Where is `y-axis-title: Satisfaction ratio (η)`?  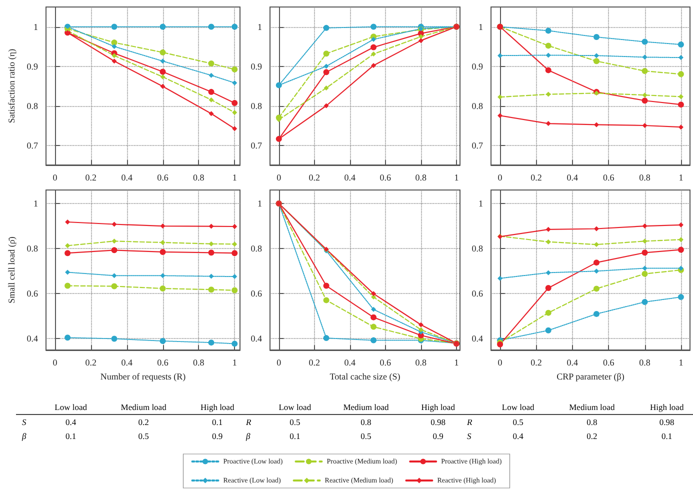 y-axis-title: Satisfaction ratio (η) is located at coordinates (11, 86).